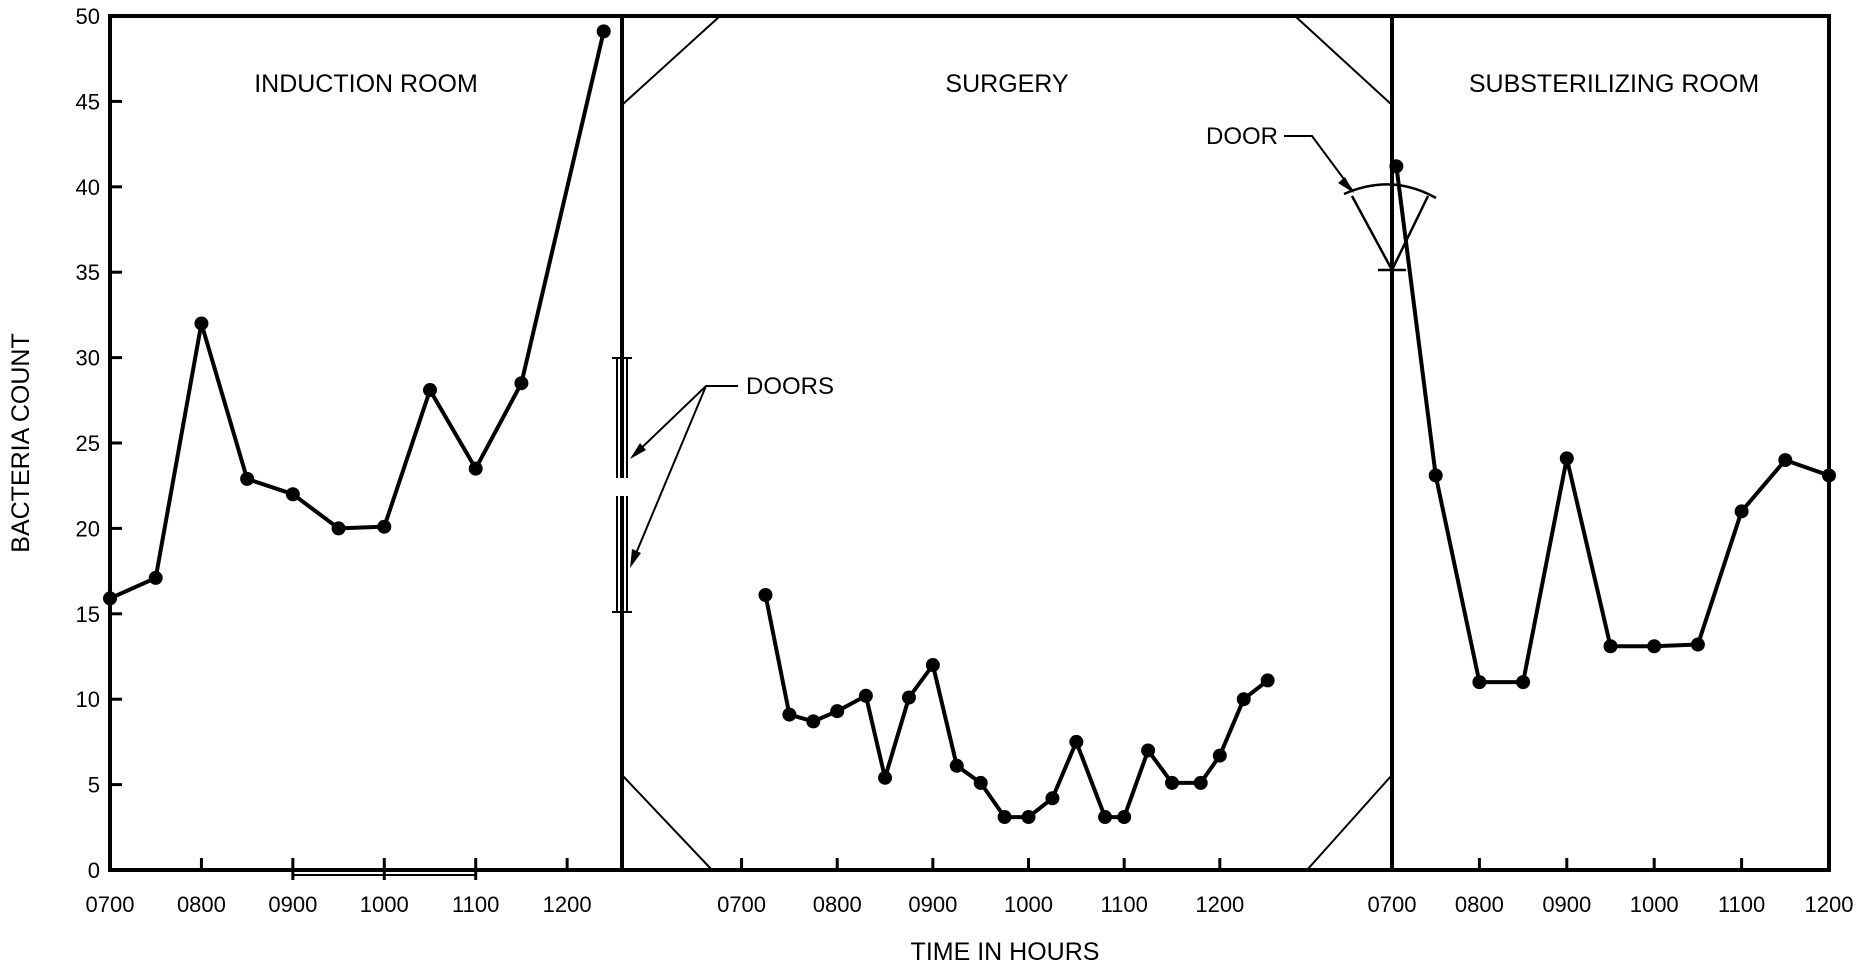 The width and height of the screenshot is (1865, 974). I want to click on y-axis-title: BACTERIA COUNT, so click(21, 442).